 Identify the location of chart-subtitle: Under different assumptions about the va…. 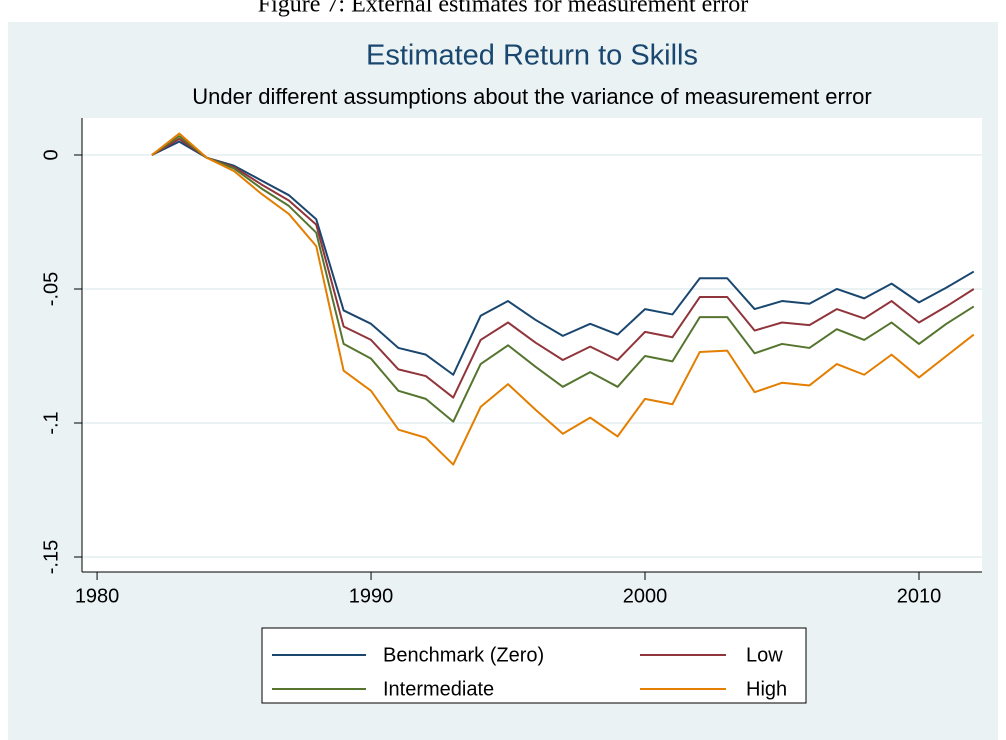
(532, 96).